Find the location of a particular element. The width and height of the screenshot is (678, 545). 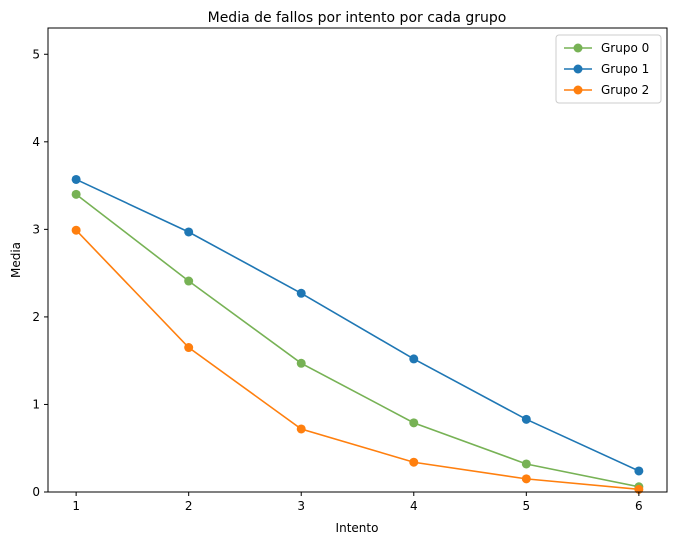

x-tick-label: 4 is located at coordinates (414, 506).